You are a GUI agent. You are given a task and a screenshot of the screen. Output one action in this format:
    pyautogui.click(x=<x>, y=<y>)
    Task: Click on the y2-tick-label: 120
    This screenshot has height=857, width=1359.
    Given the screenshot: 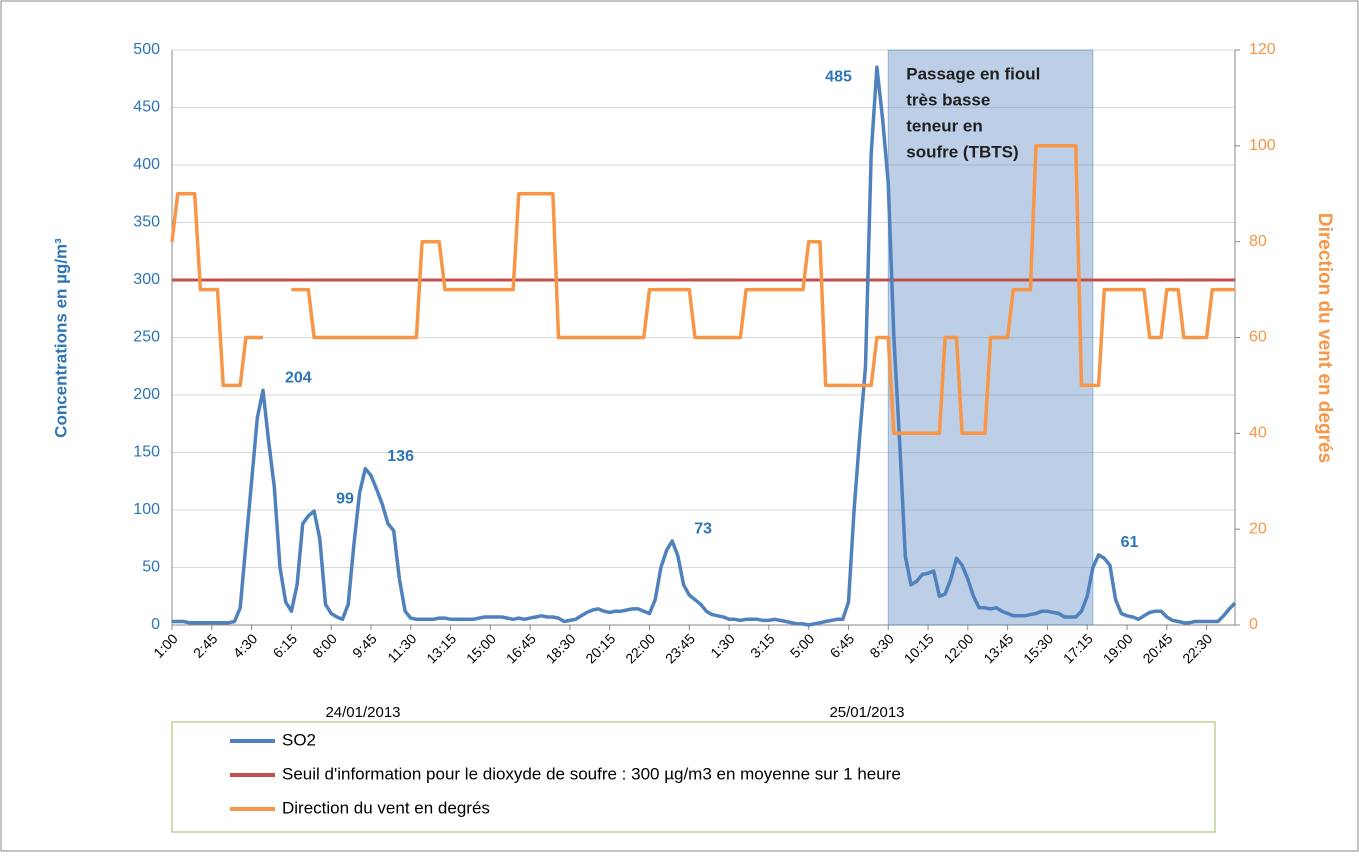 What is the action you would take?
    pyautogui.click(x=1262, y=49)
    